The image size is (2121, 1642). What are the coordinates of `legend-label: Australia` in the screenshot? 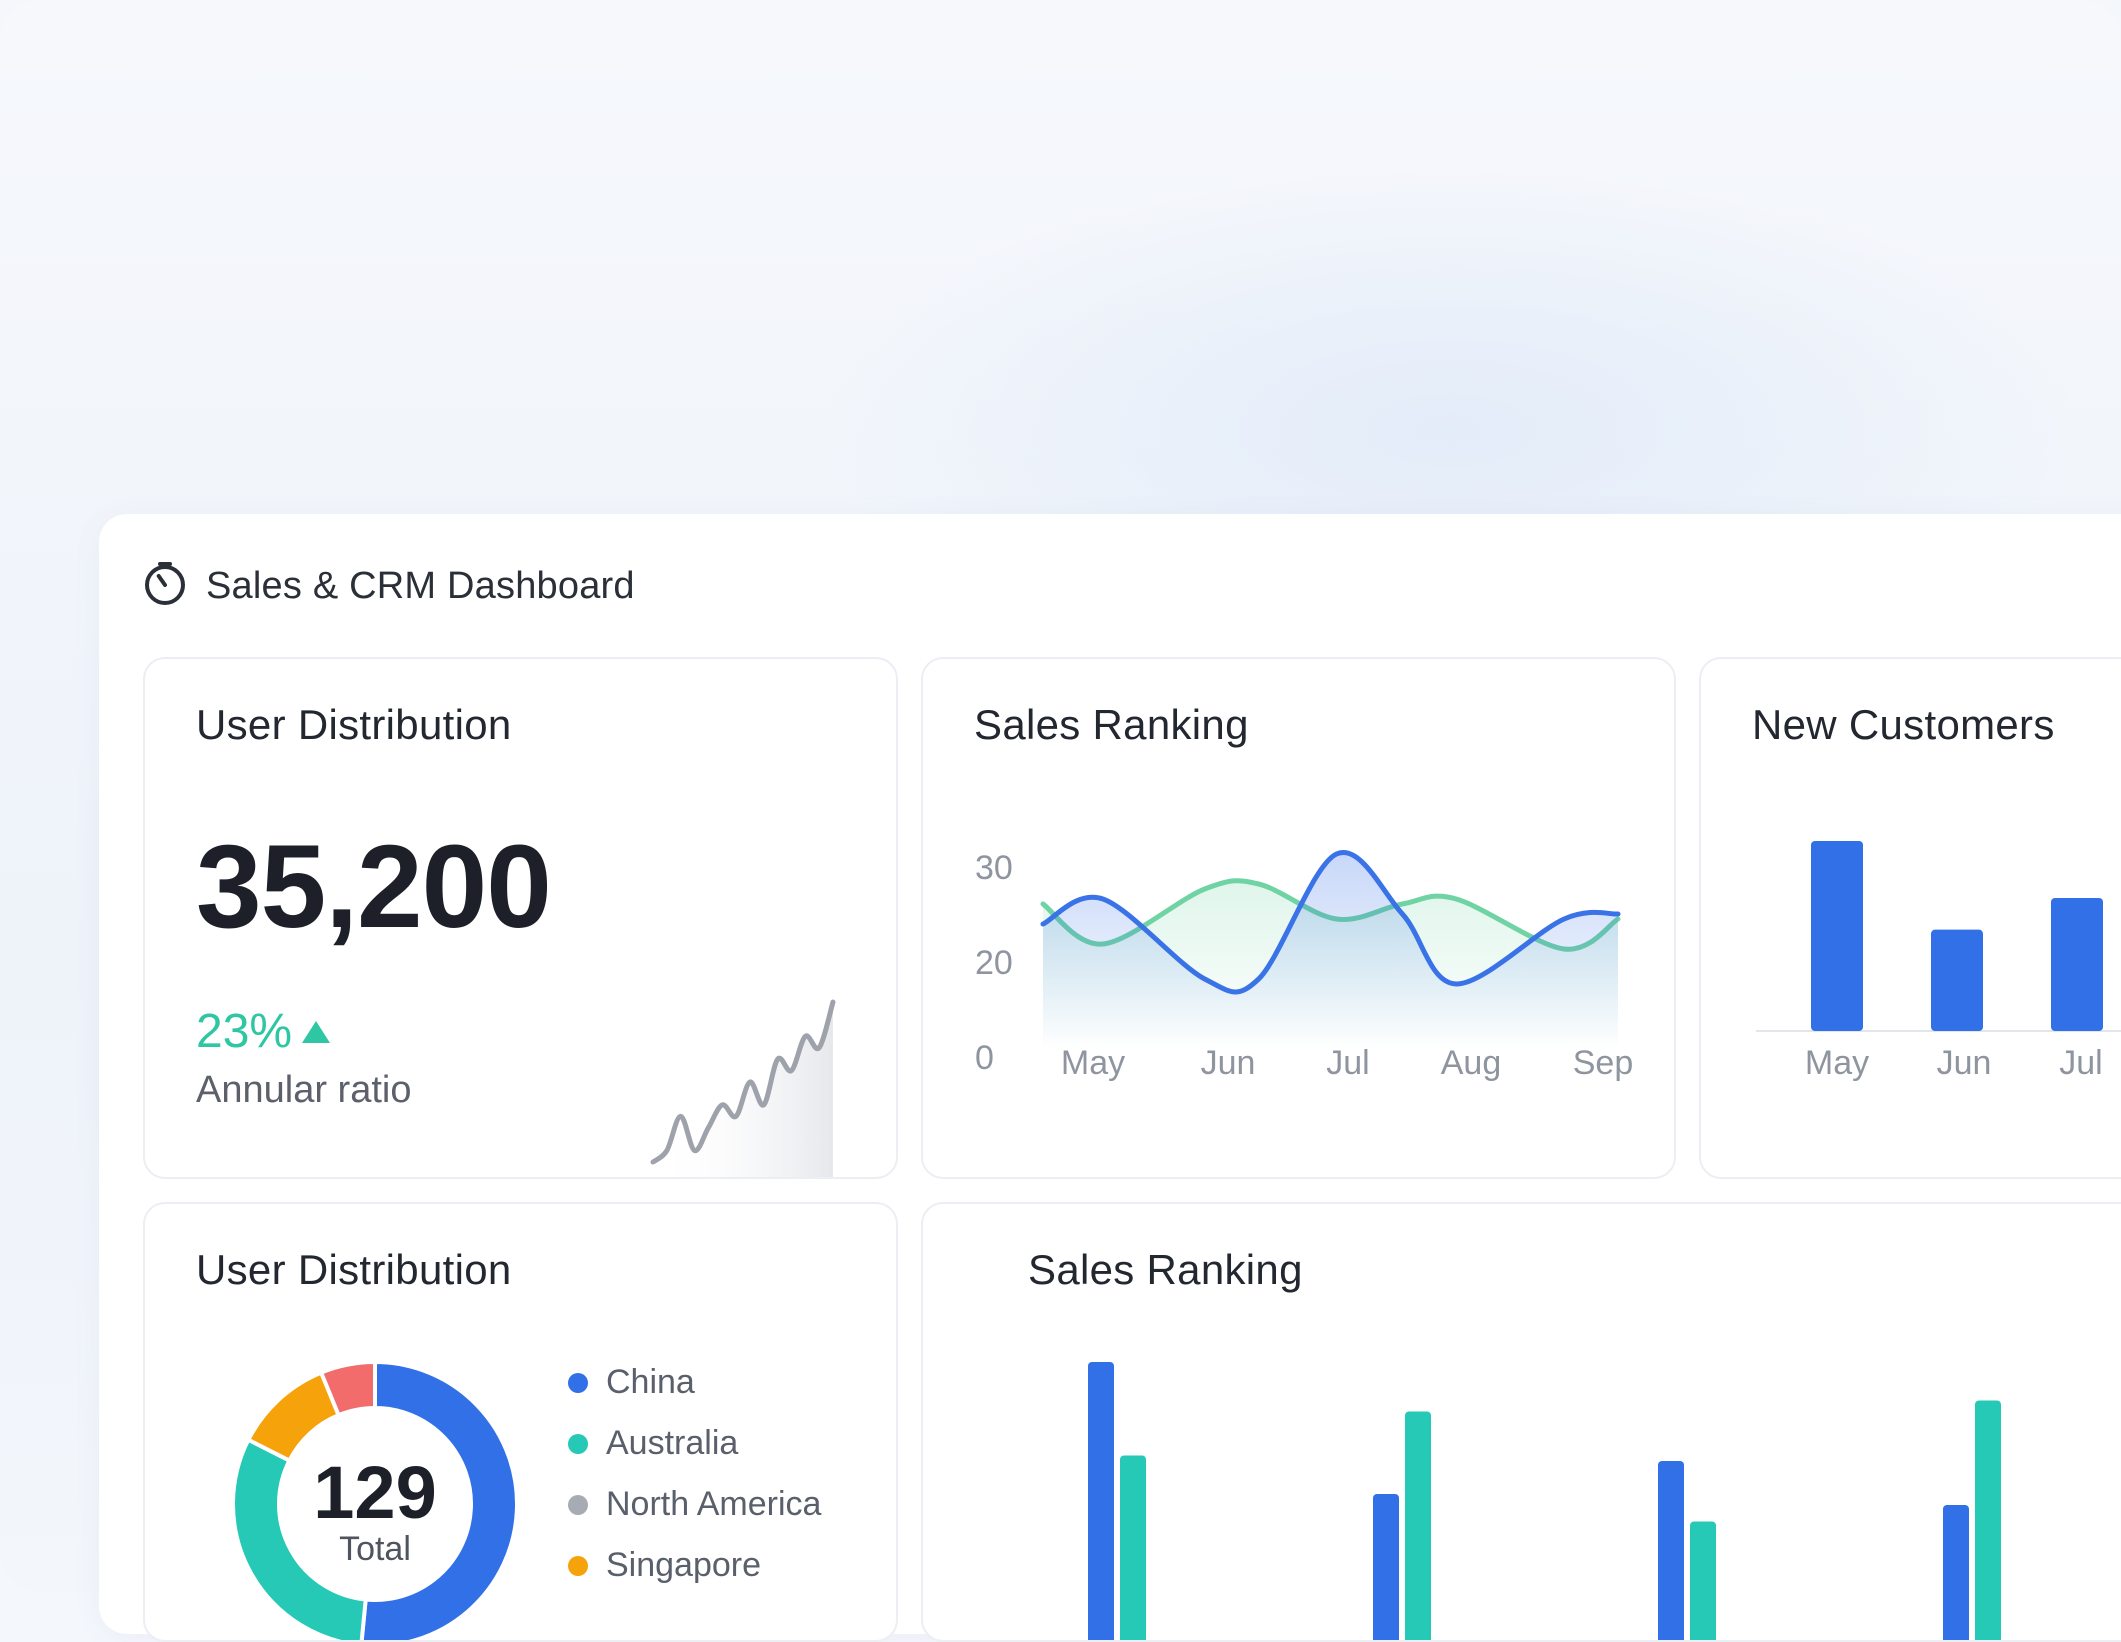 It's located at (672, 1443).